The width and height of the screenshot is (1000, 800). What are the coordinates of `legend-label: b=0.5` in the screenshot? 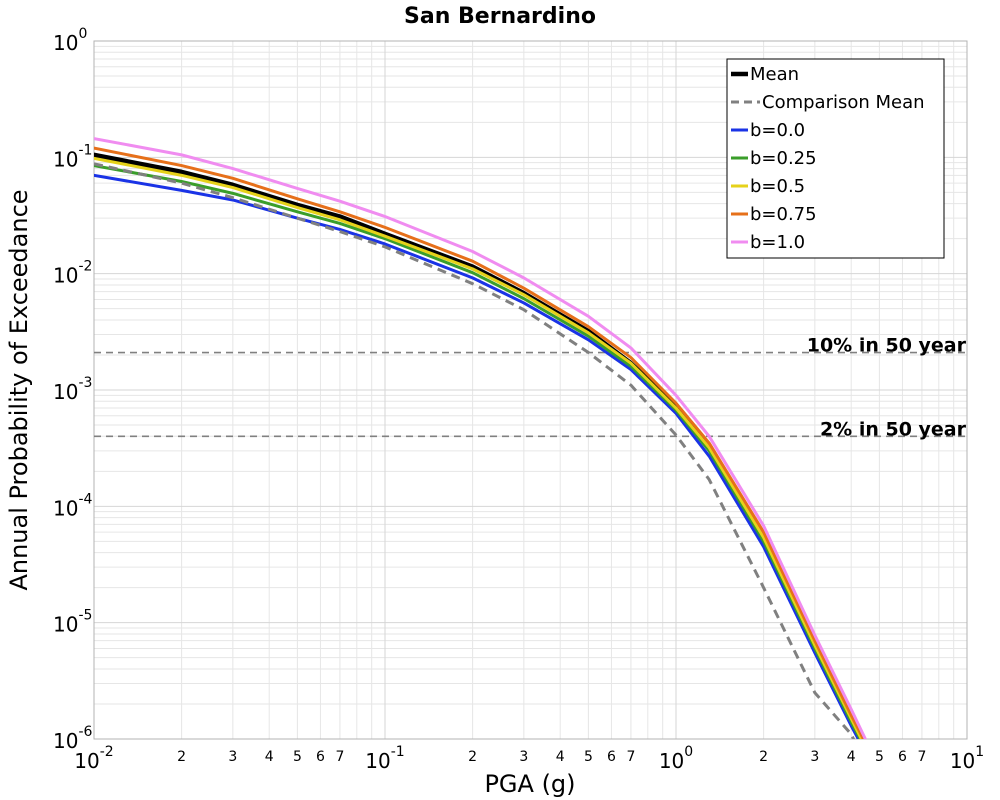 It's located at (777, 186).